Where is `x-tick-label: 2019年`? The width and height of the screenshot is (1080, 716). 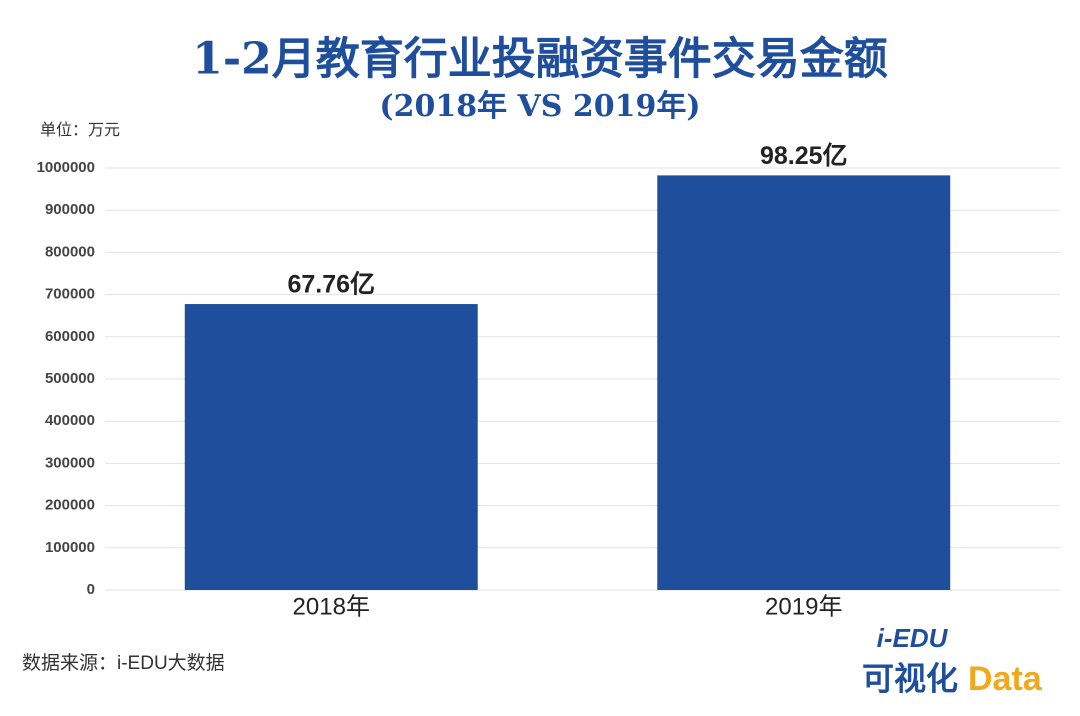
x-tick-label: 2019年 is located at coordinates (803, 606).